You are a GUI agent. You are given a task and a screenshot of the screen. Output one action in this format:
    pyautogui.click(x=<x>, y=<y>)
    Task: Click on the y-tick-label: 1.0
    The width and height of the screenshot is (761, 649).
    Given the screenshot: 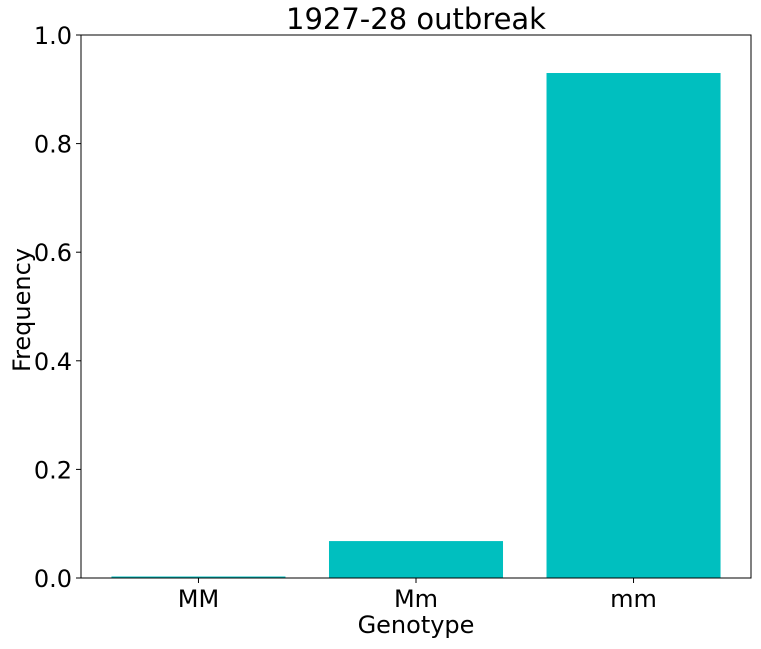 What is the action you would take?
    pyautogui.click(x=53, y=36)
    